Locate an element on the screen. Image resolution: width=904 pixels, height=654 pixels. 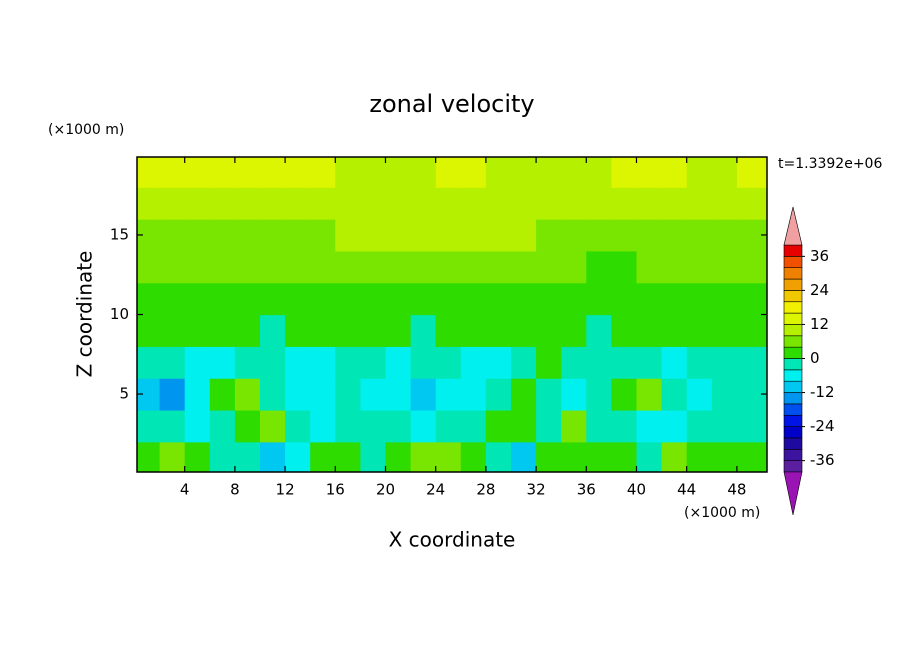
x-unit: (×1000 m) is located at coordinates (722, 513).